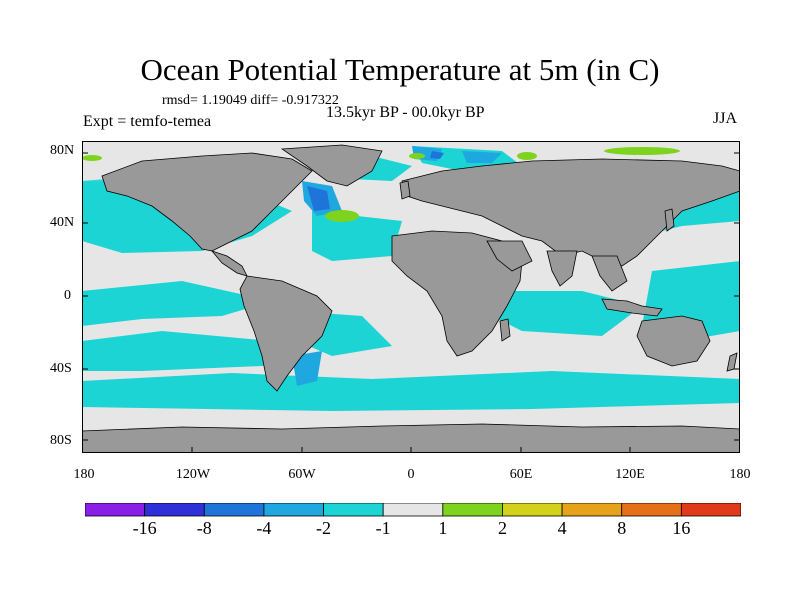 This screenshot has width=800, height=600. I want to click on x-tick-label: 120E, so click(630, 474).